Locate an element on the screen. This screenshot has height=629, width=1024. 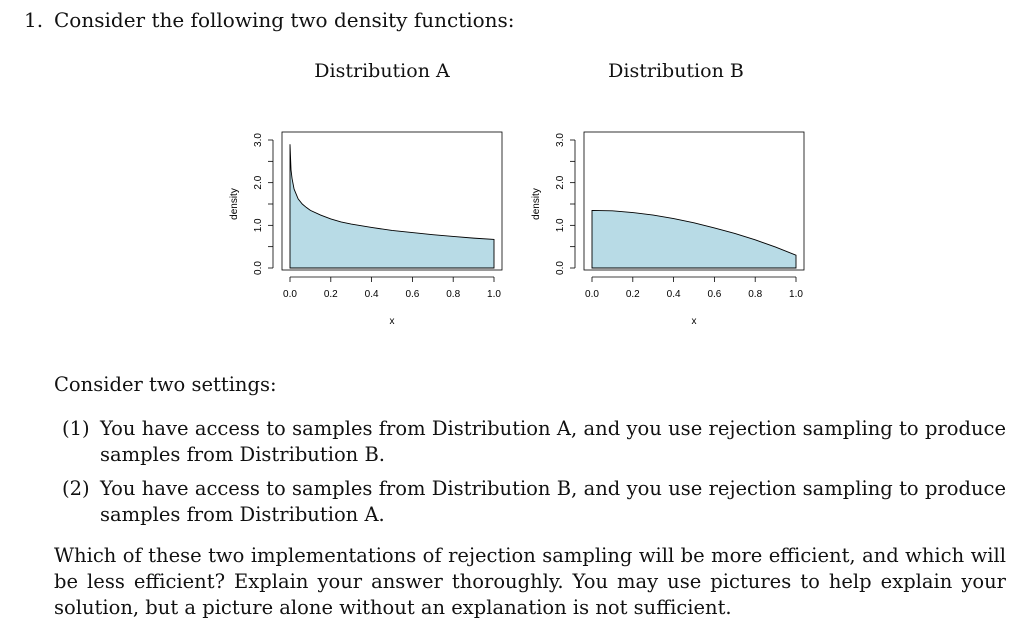
chart-distribution-a: 0.0 0.2 0.4 0.6 0.8 1.0 x 0.0 1.0 2.0 3.0 density is located at coordinates (366, 229).